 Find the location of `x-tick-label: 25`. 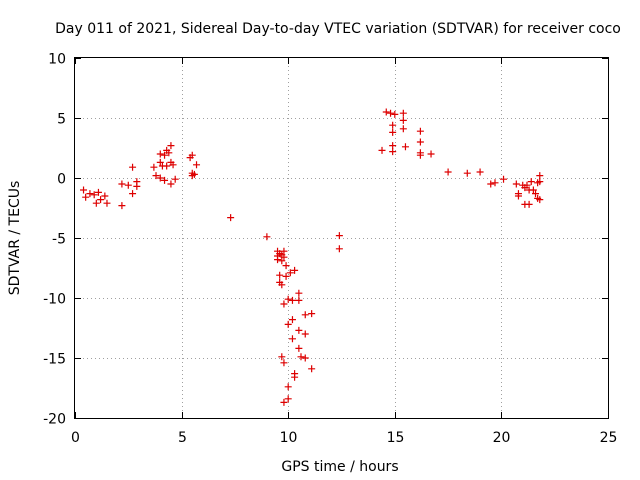

x-tick-label: 25 is located at coordinates (609, 438).